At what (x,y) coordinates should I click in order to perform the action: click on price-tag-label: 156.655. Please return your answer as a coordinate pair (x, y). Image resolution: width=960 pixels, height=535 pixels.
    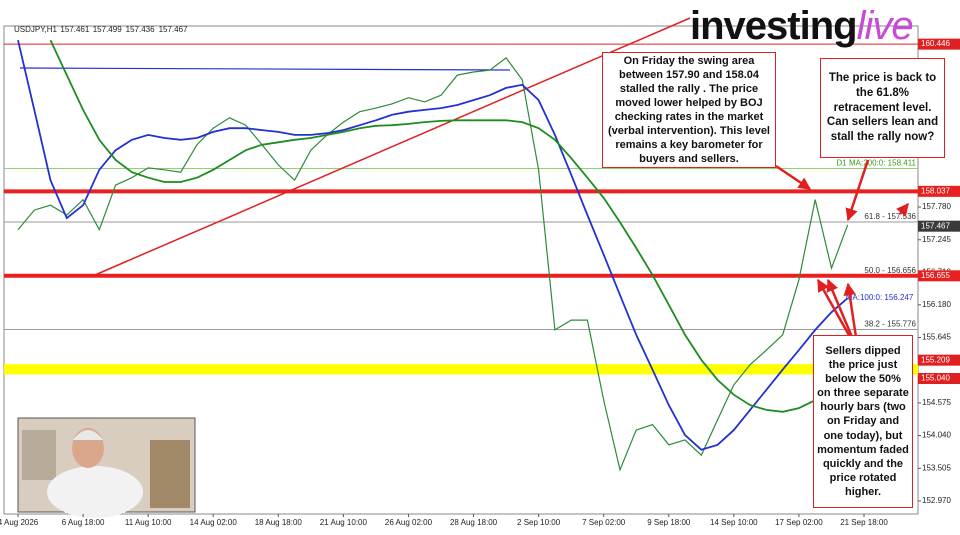
    Looking at the image, I should click on (935, 275).